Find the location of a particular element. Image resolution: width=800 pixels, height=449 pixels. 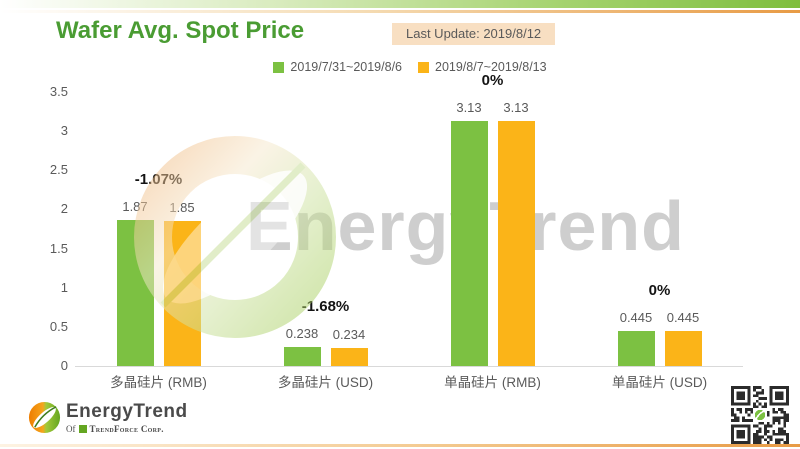

legend-label: 2019/7/31~2019/8/6 is located at coordinates (346, 67).